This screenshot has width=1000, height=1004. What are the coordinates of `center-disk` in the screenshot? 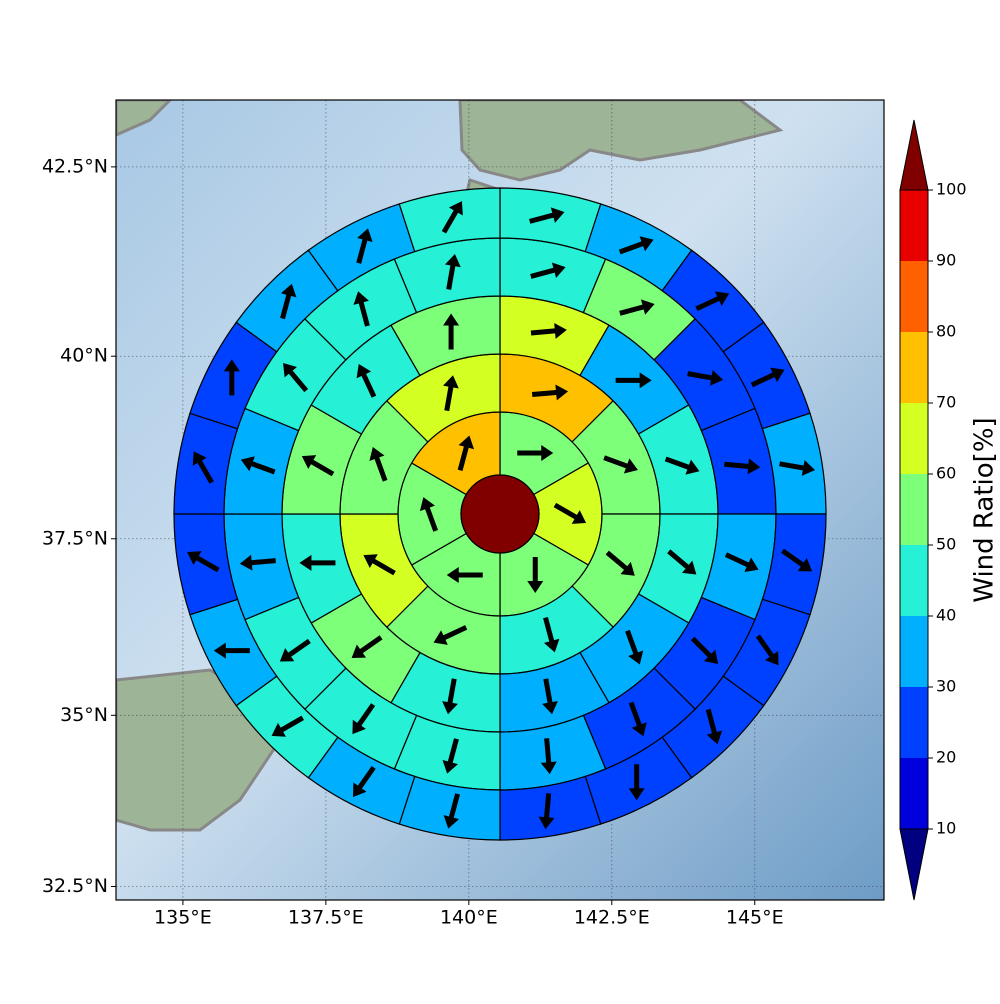 It's located at (500, 514).